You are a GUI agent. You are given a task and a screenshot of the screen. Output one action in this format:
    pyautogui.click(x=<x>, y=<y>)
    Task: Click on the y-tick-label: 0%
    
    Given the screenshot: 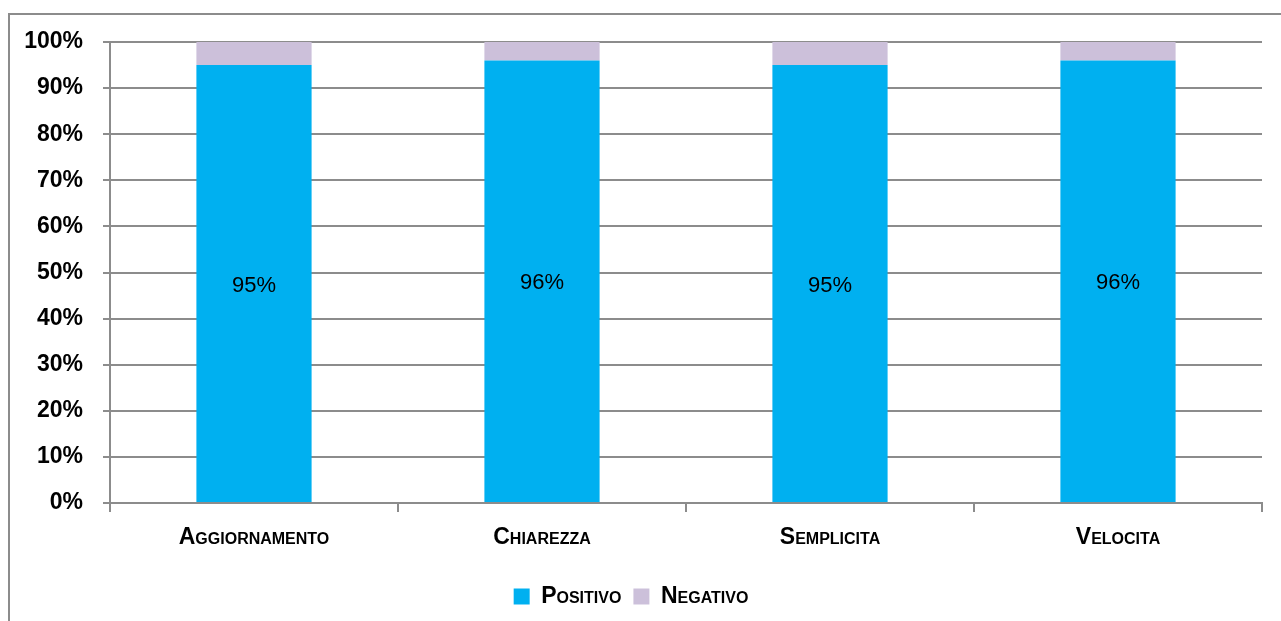 What is the action you would take?
    pyautogui.click(x=66, y=501)
    